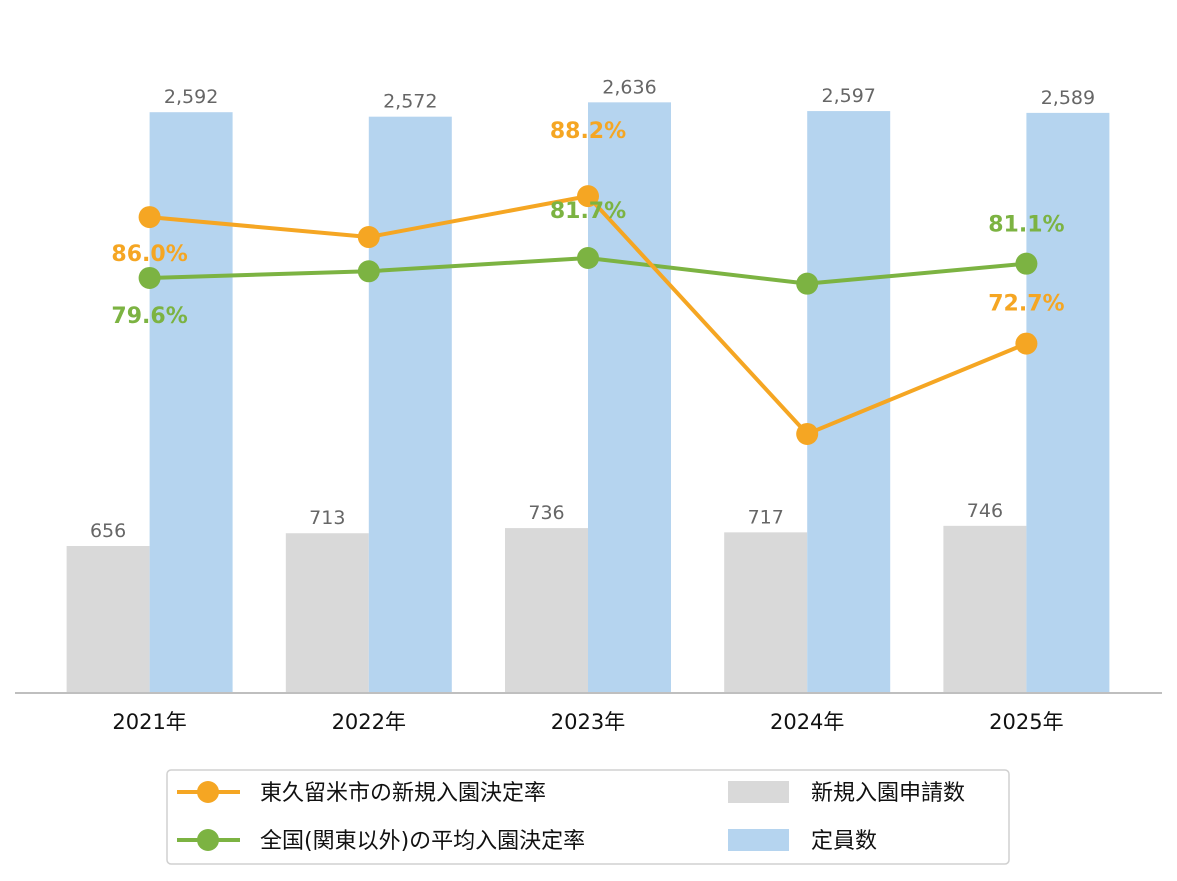  I want to click on bar-label-capacity: 2,589, so click(1068, 98).